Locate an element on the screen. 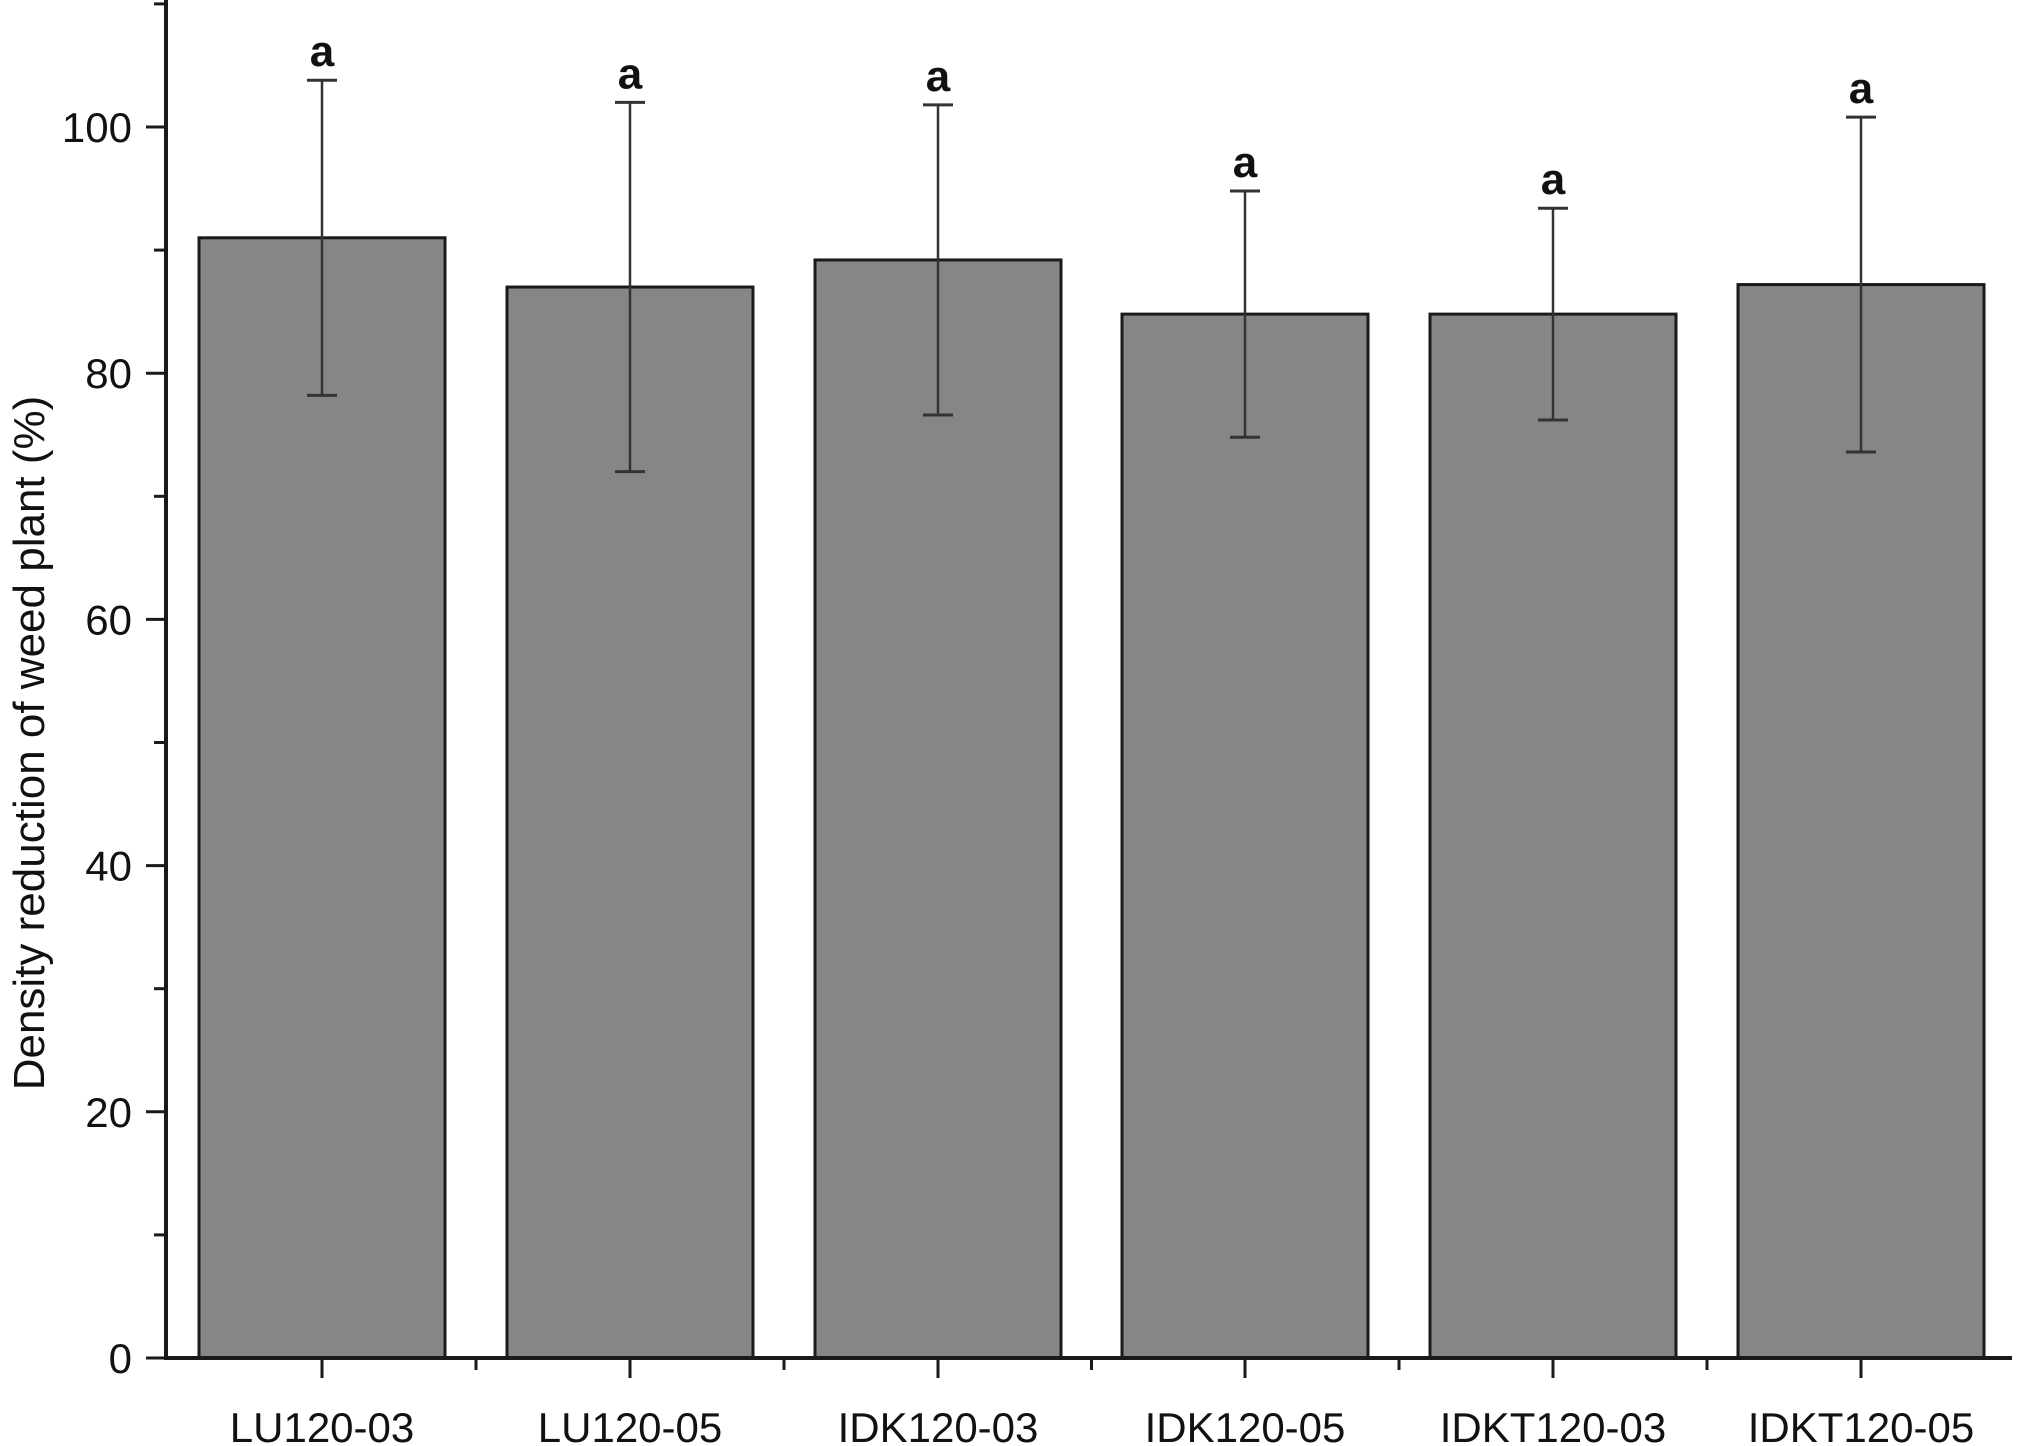  significance-label-2: a is located at coordinates (630, 73).